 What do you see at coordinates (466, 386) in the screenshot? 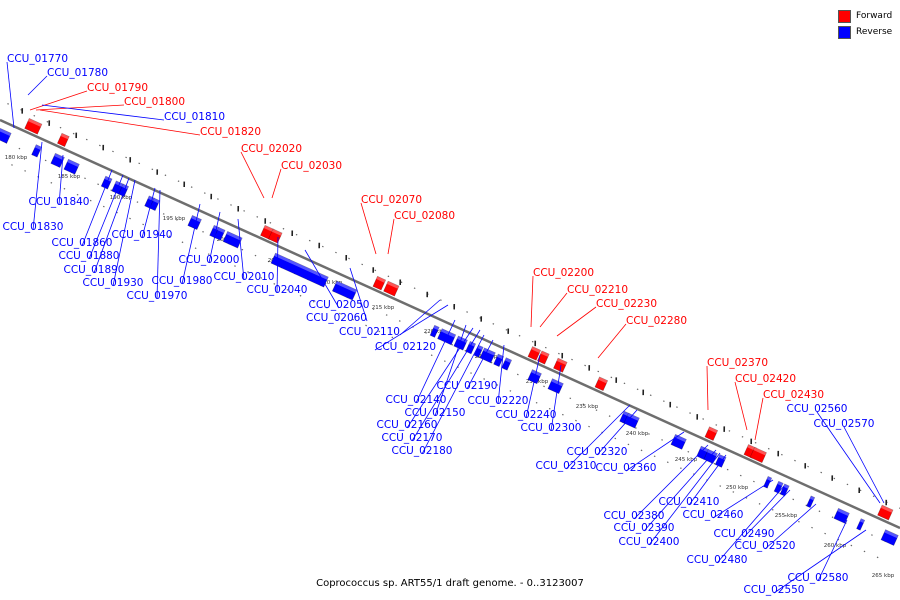
I see `gene-label: CCU_02190` at bounding box center [466, 386].